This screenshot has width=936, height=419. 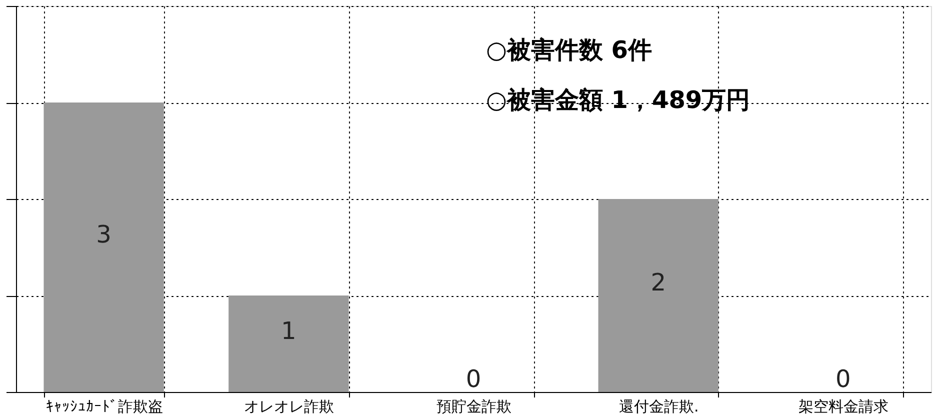 I want to click on x-tick-label: 預貯金詐欺, so click(x=474, y=407).